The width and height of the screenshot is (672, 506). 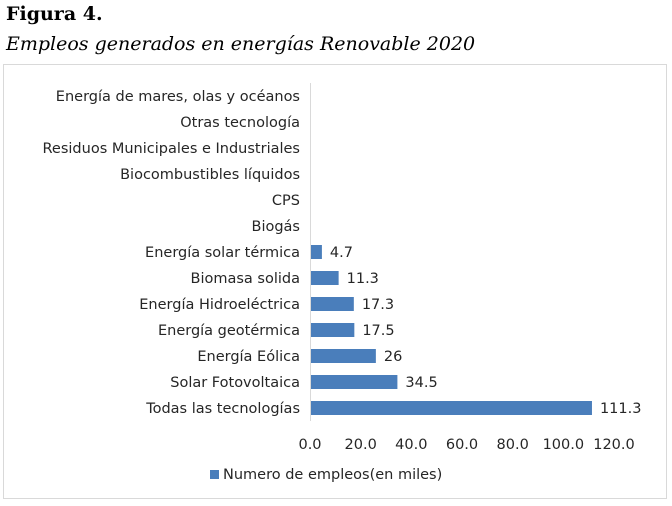 I want to click on x-tick-label: 40.0, so click(x=411, y=445).